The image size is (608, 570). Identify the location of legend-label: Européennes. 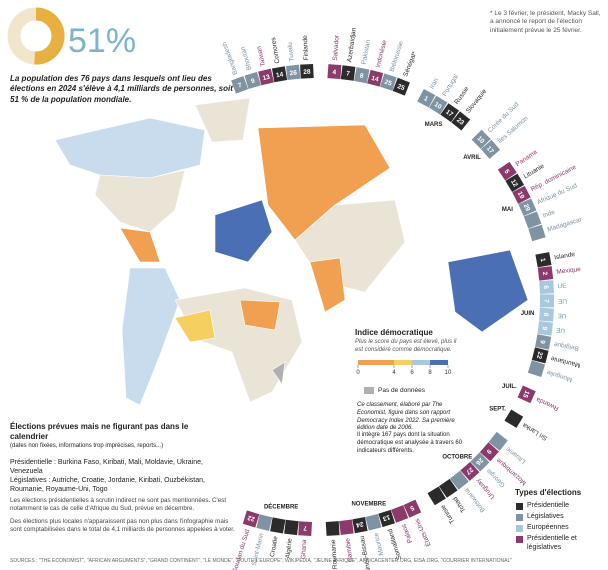
(548, 527).